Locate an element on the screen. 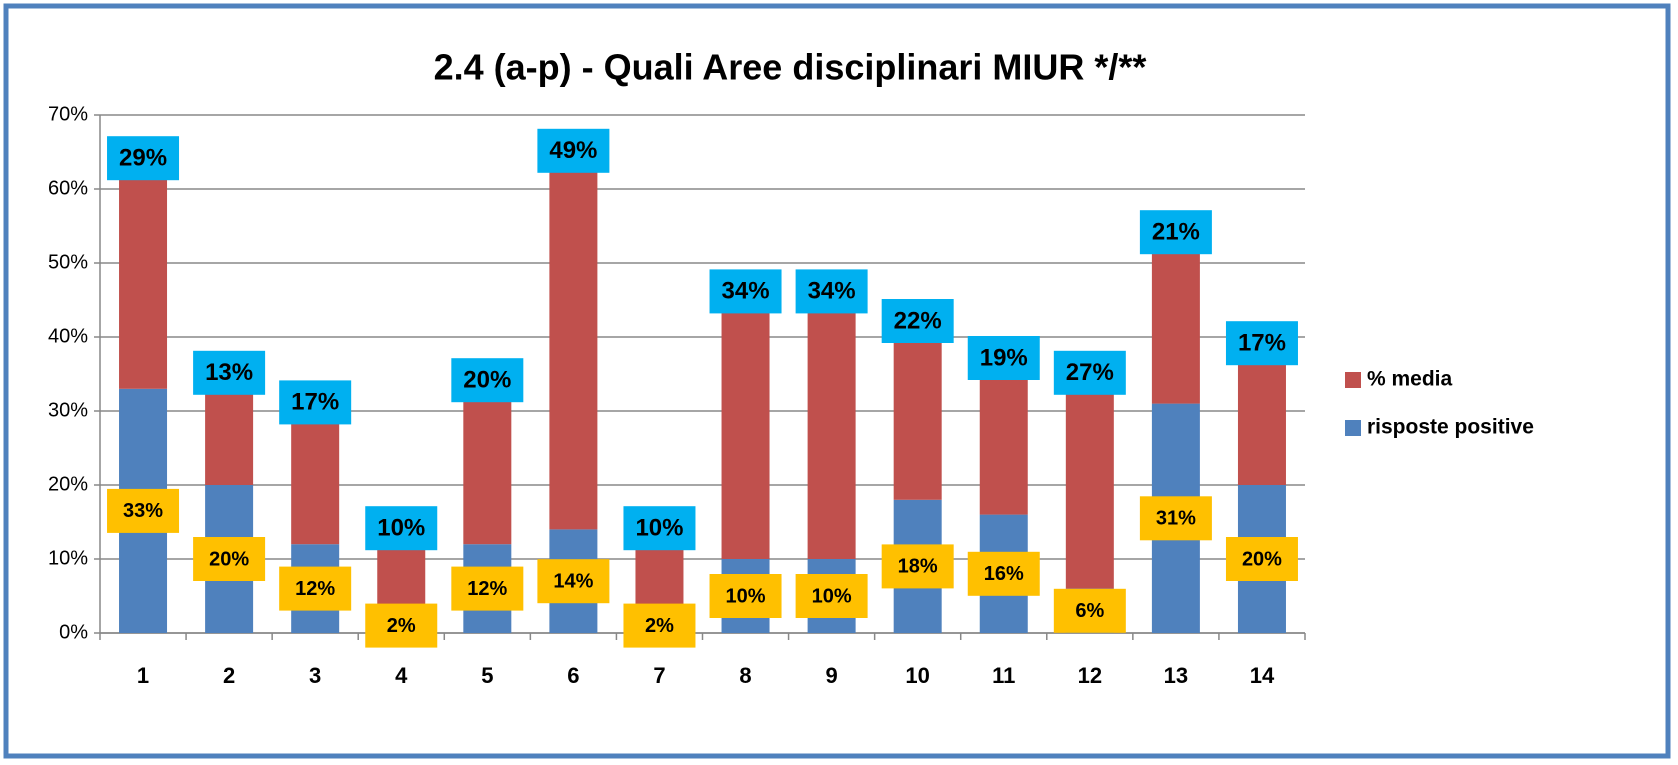 The width and height of the screenshot is (1678, 765). data-label: 19% is located at coordinates (1004, 357).